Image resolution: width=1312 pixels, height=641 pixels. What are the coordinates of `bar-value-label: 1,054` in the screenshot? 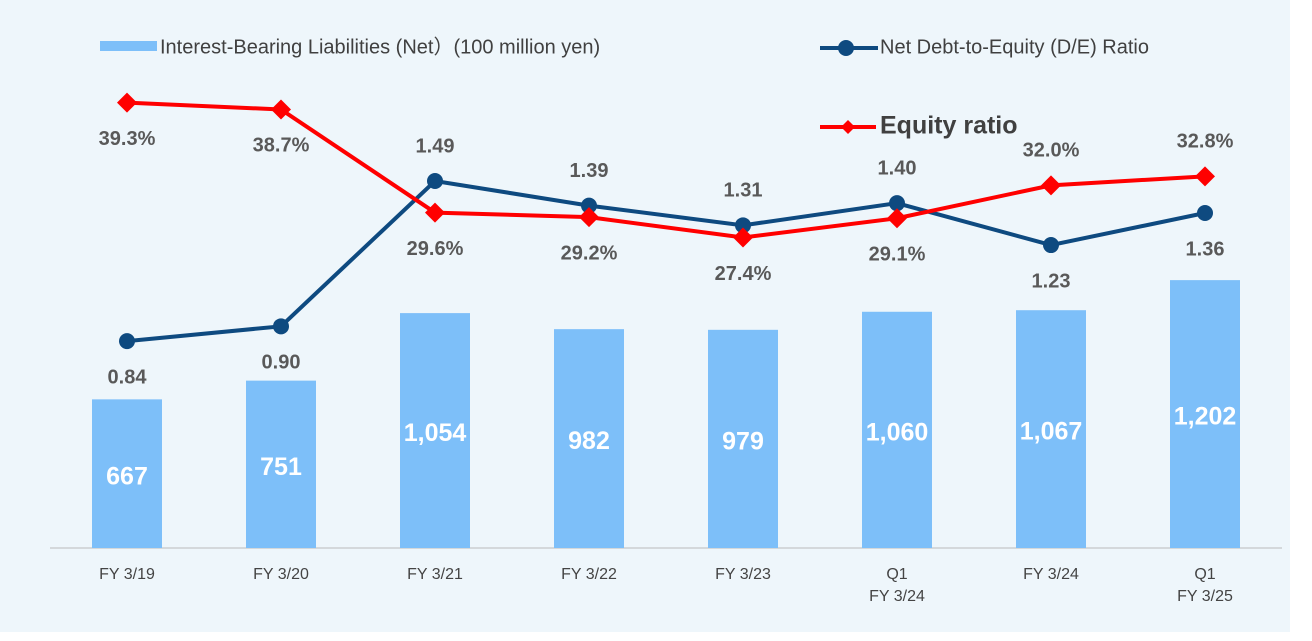 It's located at (435, 433).